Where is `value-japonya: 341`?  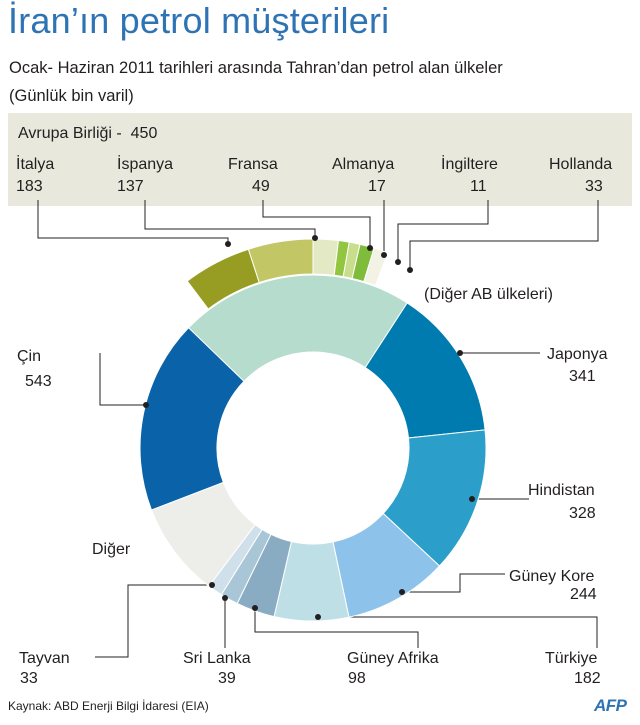 value-japonya: 341 is located at coordinates (582, 376).